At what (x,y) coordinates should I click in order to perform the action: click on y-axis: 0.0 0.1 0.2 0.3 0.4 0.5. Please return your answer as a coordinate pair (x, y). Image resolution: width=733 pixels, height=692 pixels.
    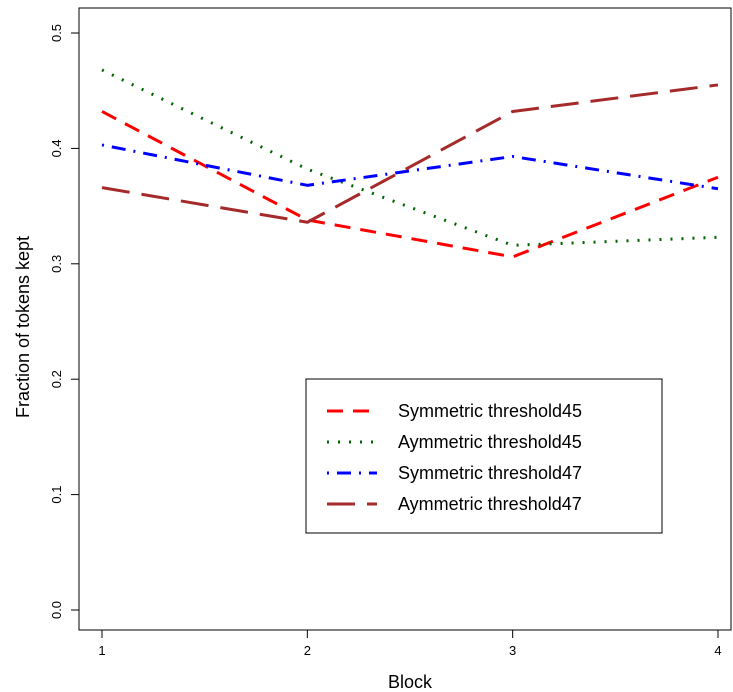
    Looking at the image, I should click on (64, 321).